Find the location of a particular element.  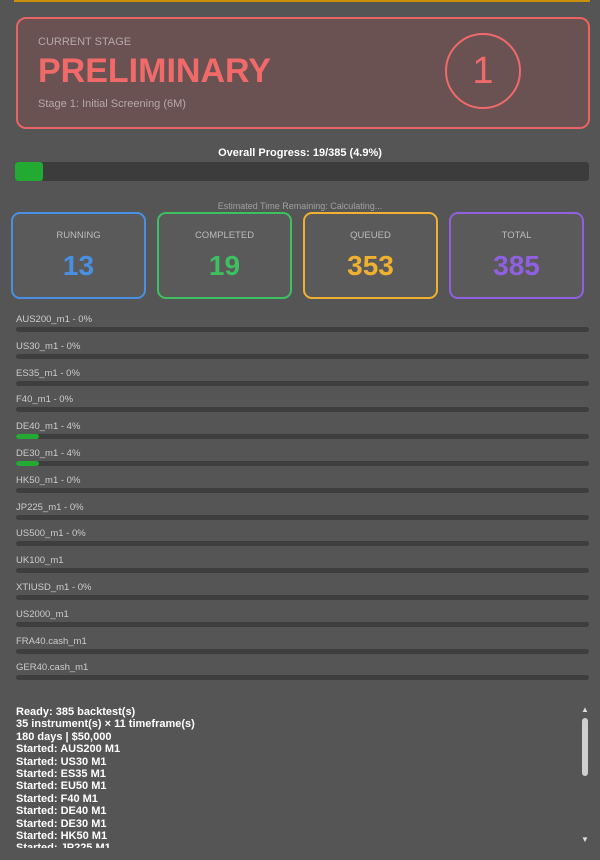

instrument-label: DE30_m1 - 4% is located at coordinates (48, 453).